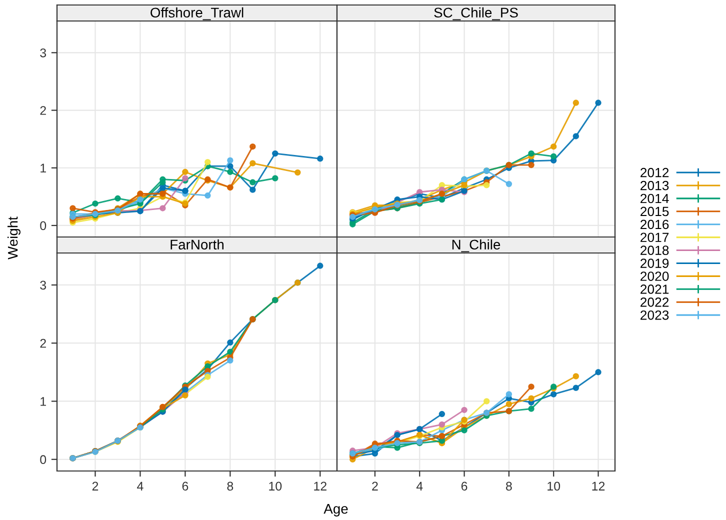 This screenshot has height=520, width=726. I want to click on legend-label: 2023, so click(654, 315).